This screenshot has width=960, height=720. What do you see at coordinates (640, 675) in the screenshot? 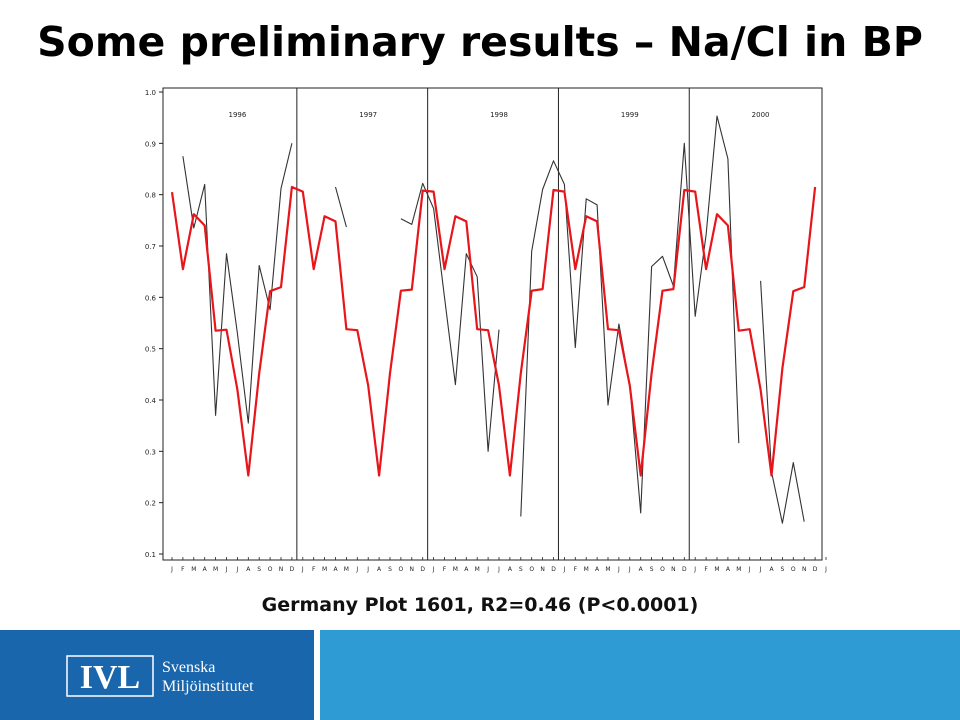
I see `footer-color-panel` at bounding box center [640, 675].